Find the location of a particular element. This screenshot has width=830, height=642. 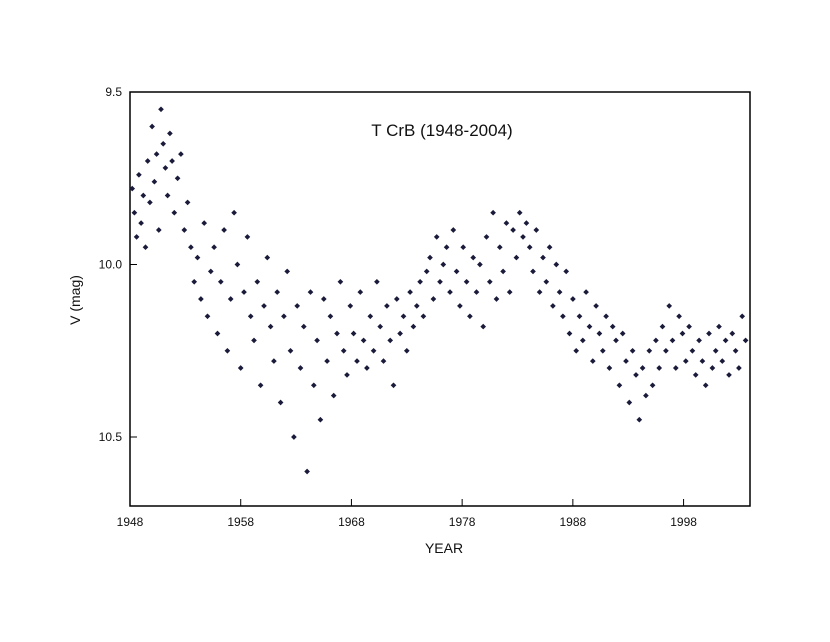

y-axis-ticks: 9.5 10.0 10.5 is located at coordinates (118, 264).